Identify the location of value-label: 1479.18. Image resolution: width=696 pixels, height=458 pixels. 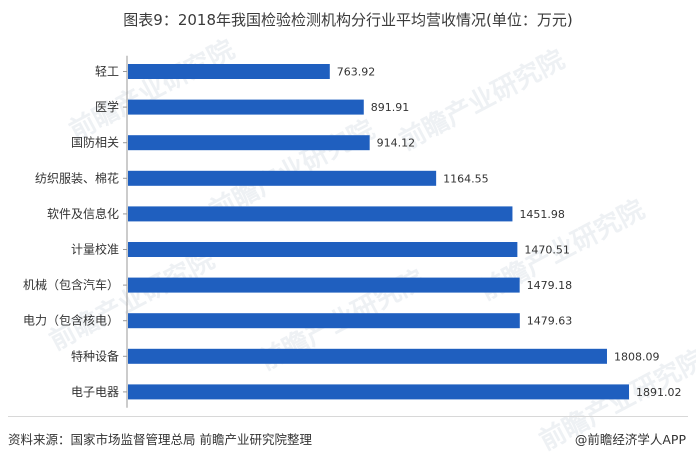
(550, 285).